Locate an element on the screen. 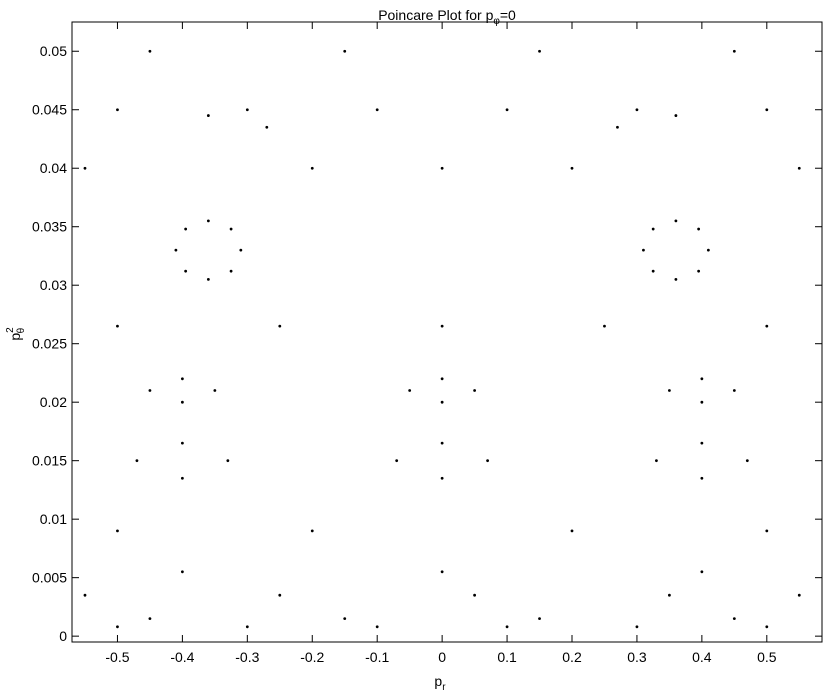 This screenshot has height=697, width=830. y-tick-label: 0 is located at coordinates (63, 636).